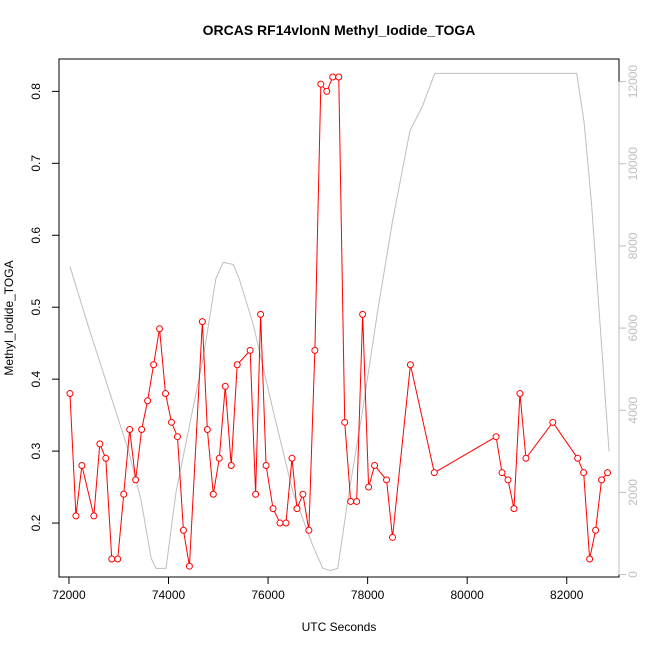 Image resolution: width=650 pixels, height=650 pixels. What do you see at coordinates (69, 595) in the screenshot?
I see `x-tick-label: 72000` at bounding box center [69, 595].